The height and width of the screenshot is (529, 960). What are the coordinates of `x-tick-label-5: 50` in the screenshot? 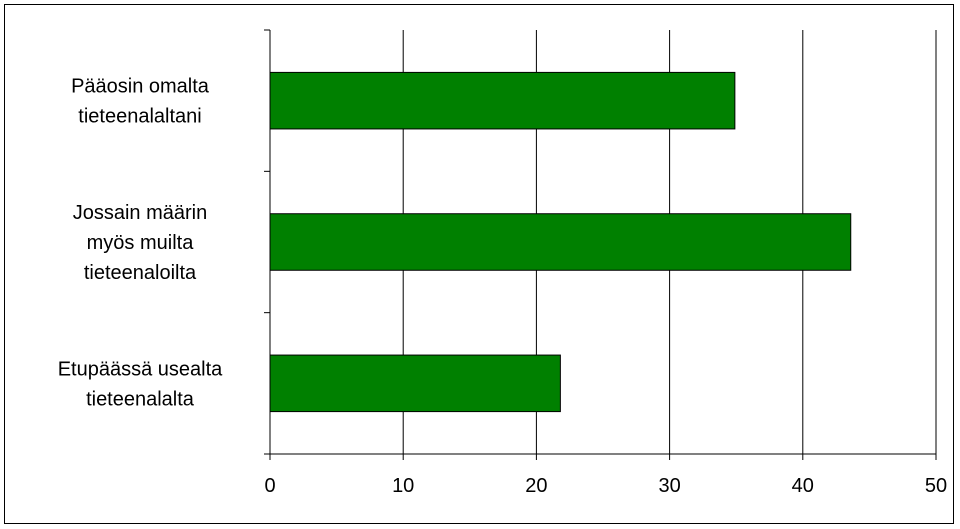 It's located at (936, 486).